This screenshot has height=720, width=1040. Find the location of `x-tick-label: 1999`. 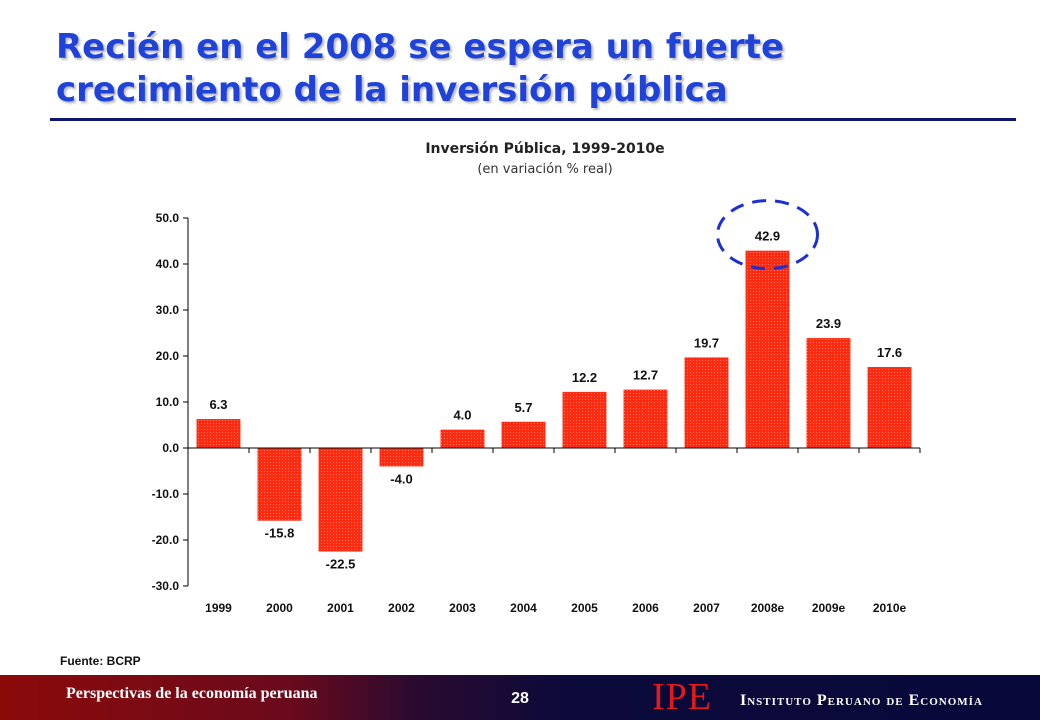

x-tick-label: 1999 is located at coordinates (218, 608).